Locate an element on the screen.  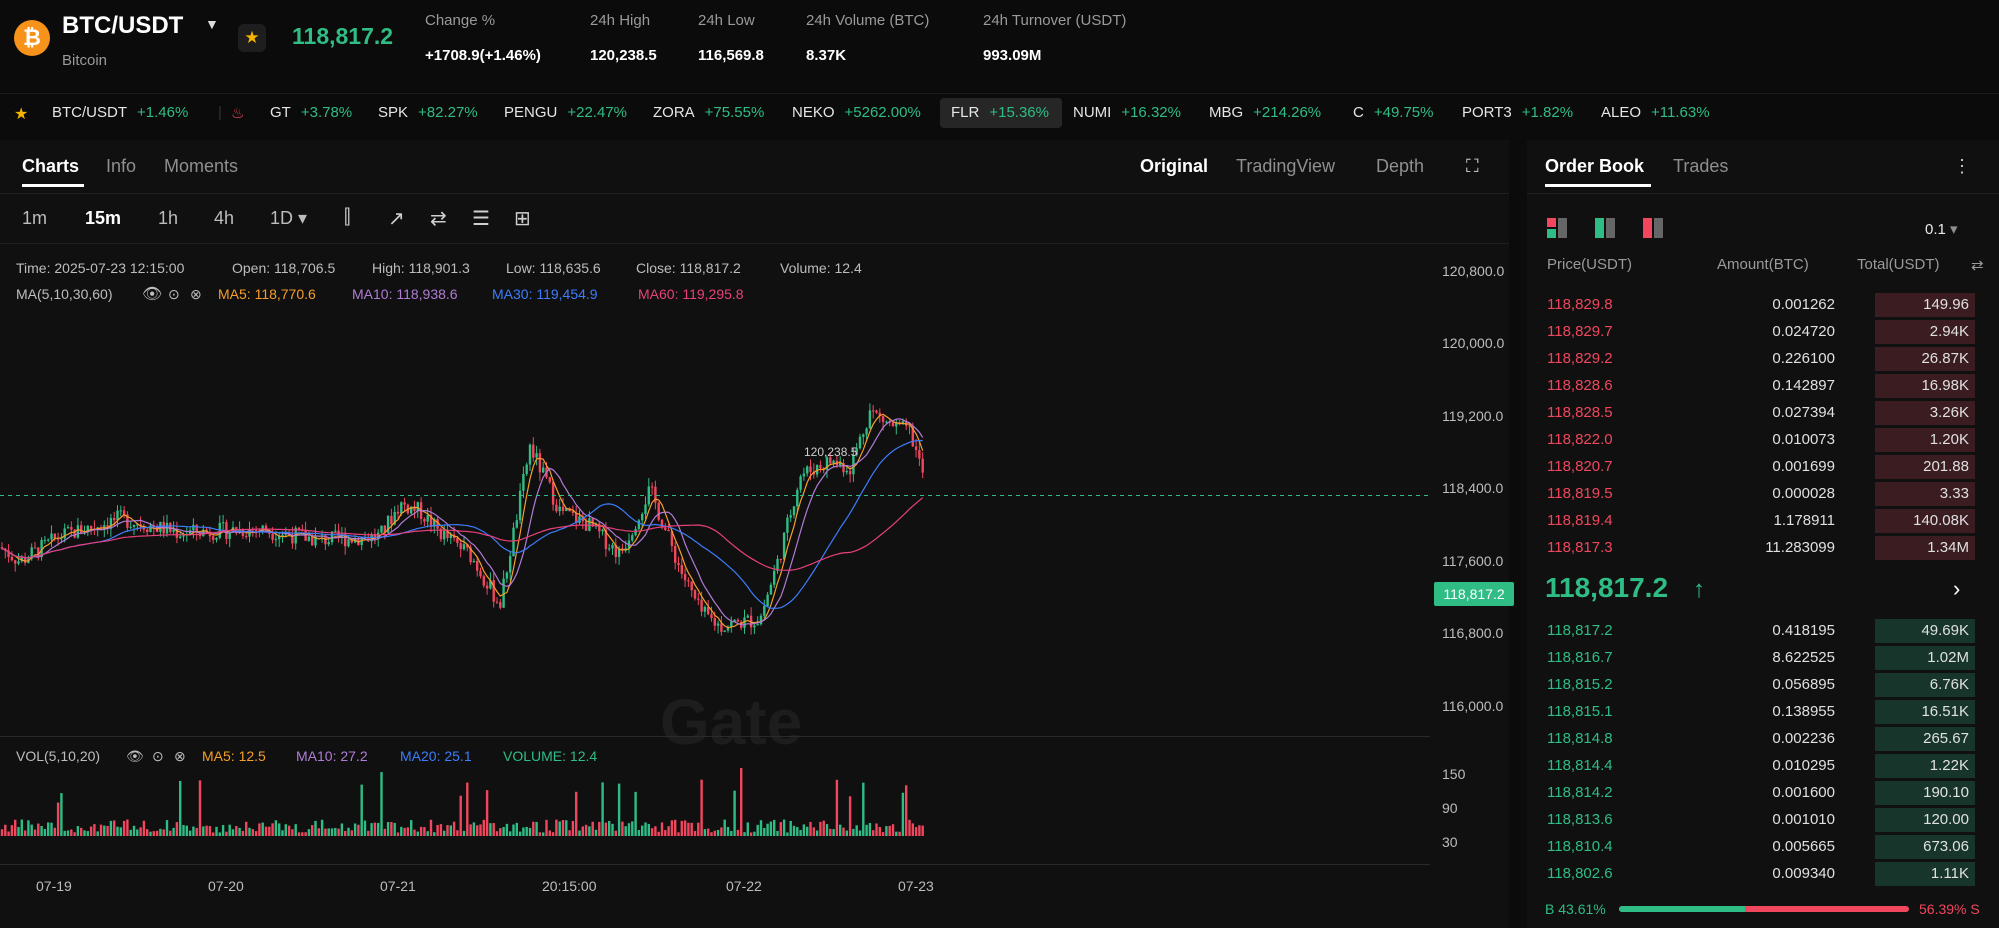
ask-row: 118,817.3 11.283099 1.34M is located at coordinates (1763, 548).